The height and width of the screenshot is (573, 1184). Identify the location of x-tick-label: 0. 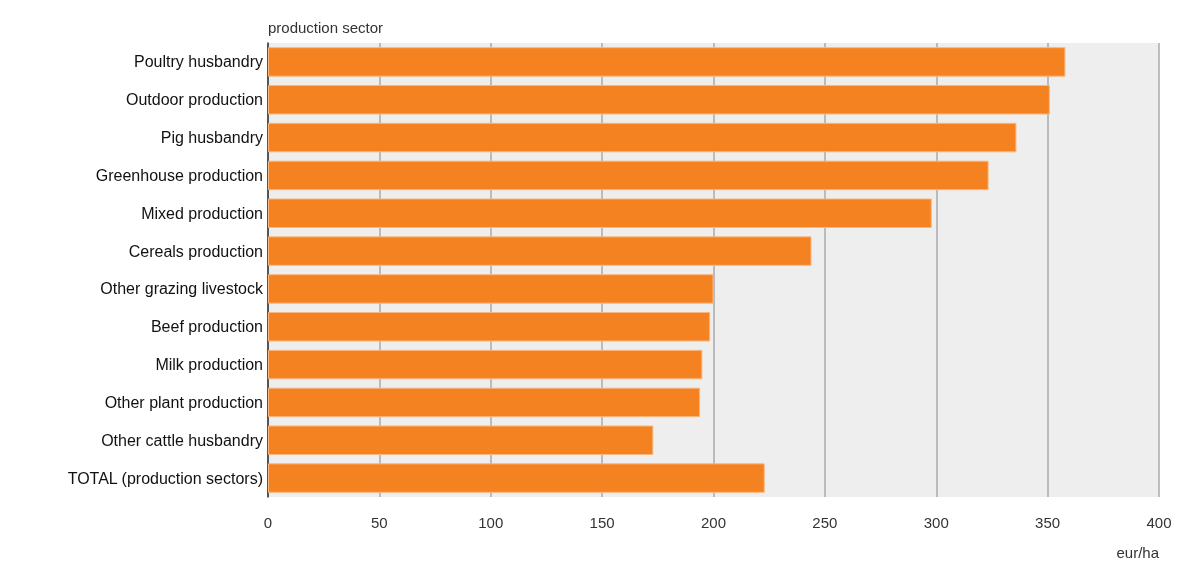
(268, 522).